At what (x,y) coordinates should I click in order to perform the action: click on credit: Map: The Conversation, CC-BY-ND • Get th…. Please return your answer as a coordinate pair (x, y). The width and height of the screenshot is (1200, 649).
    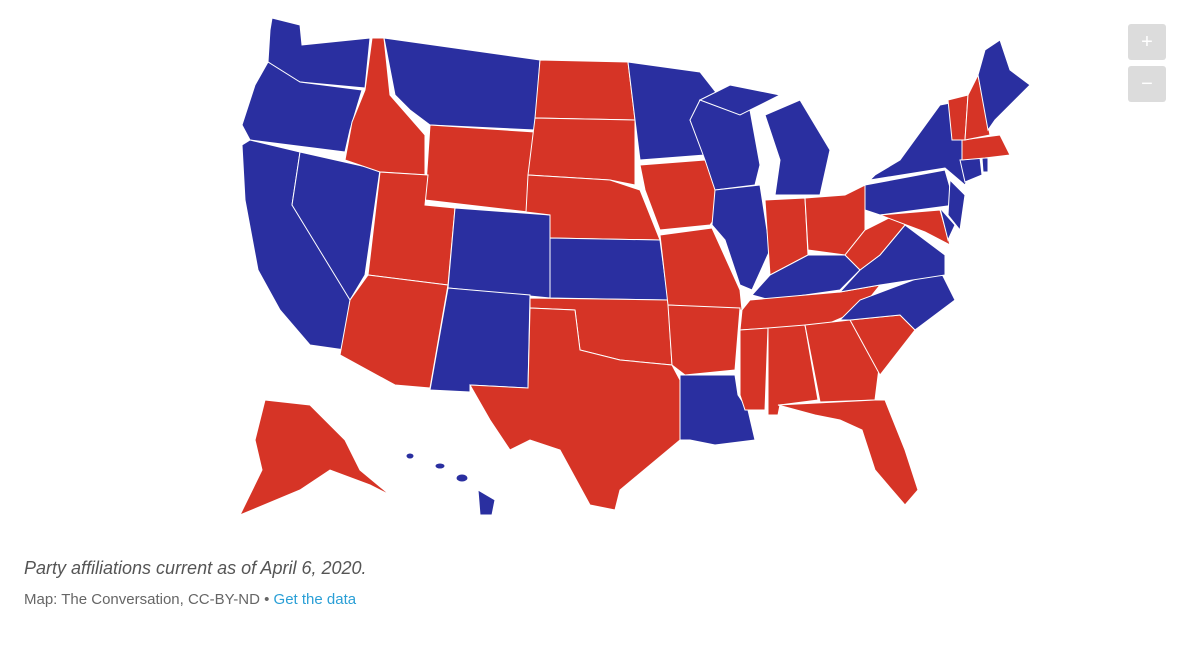
    Looking at the image, I should click on (190, 599).